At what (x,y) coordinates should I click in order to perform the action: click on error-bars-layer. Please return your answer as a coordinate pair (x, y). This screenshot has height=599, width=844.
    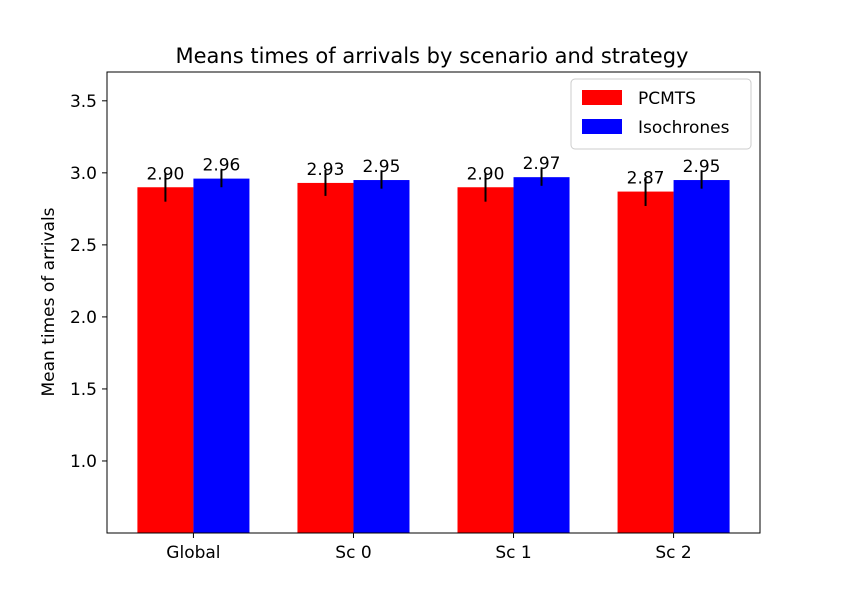
    Looking at the image, I should click on (433, 187).